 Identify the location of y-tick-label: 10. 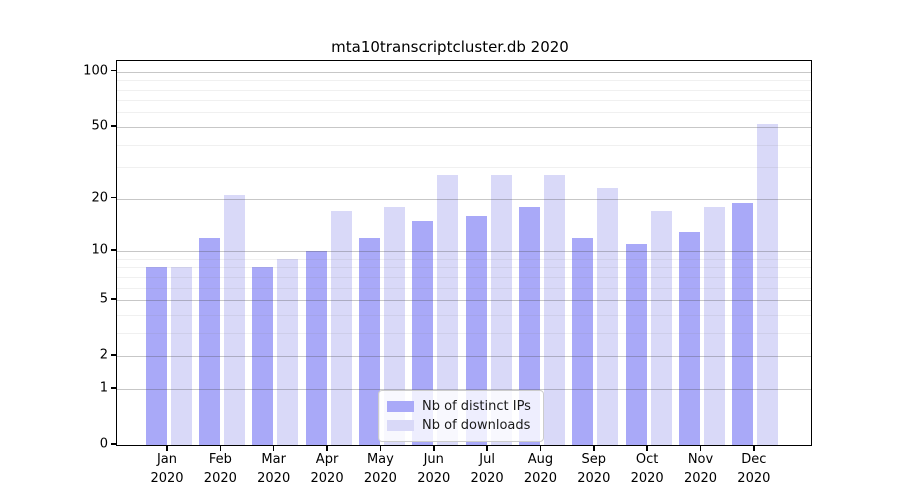
(99, 250).